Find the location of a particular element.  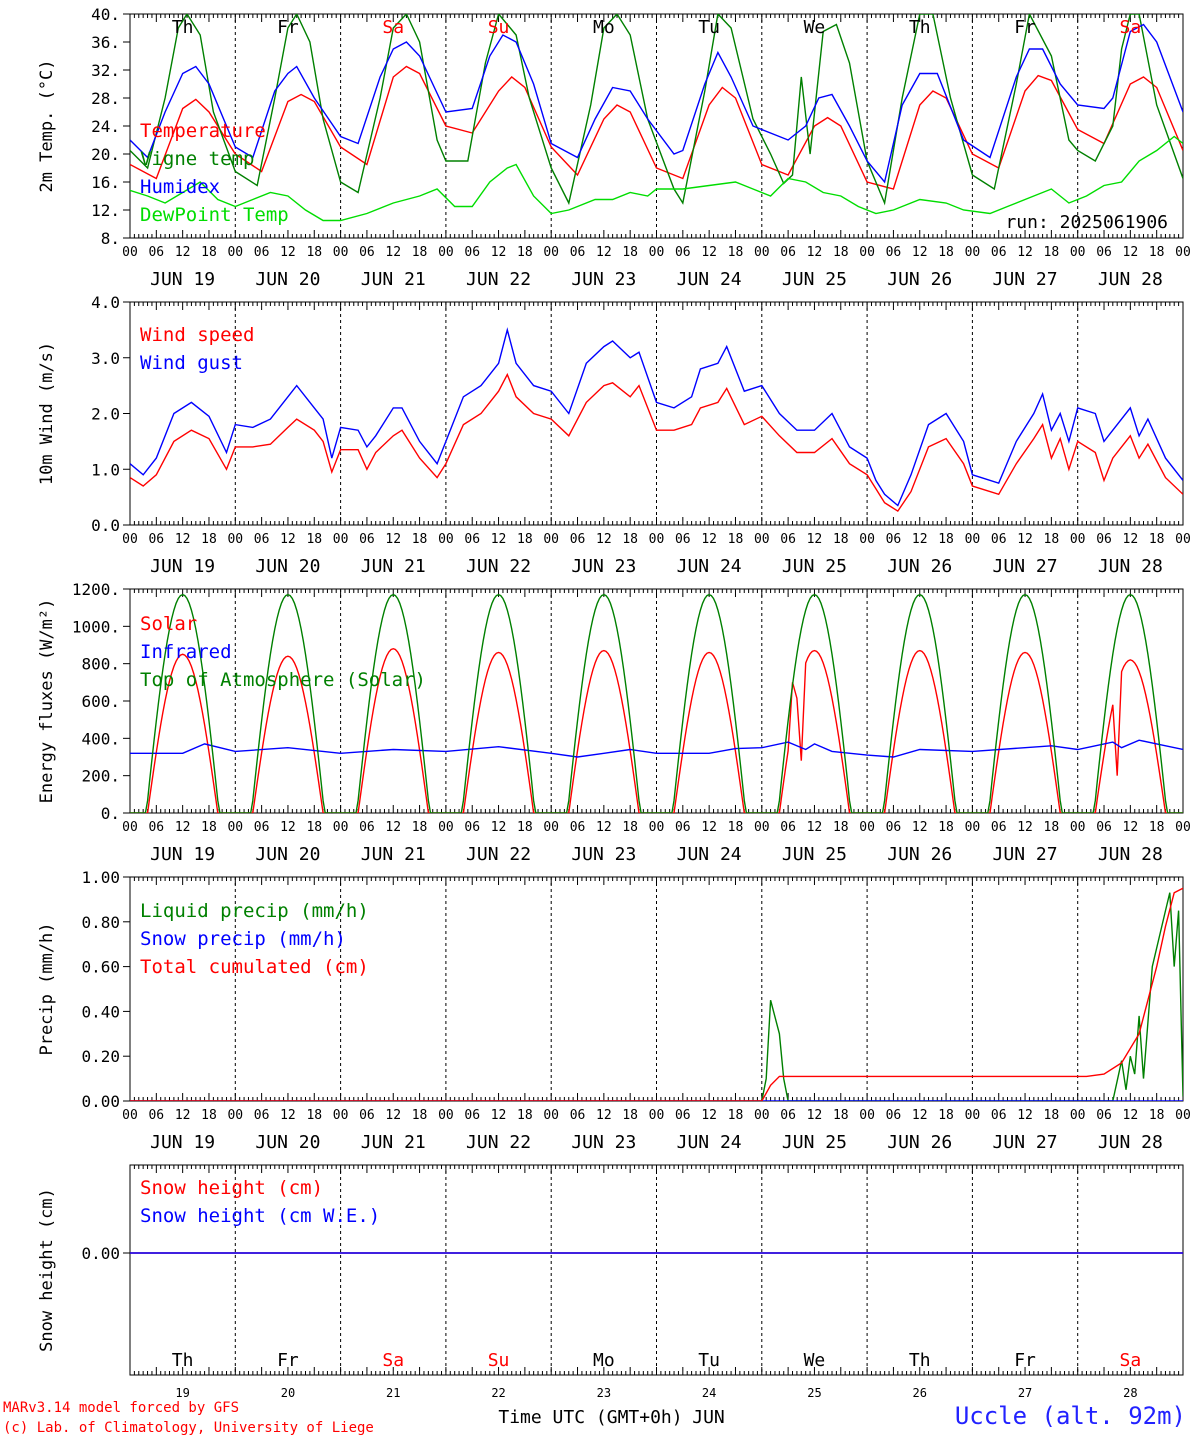

y-tick-label: 0. is located at coordinates (110, 813).